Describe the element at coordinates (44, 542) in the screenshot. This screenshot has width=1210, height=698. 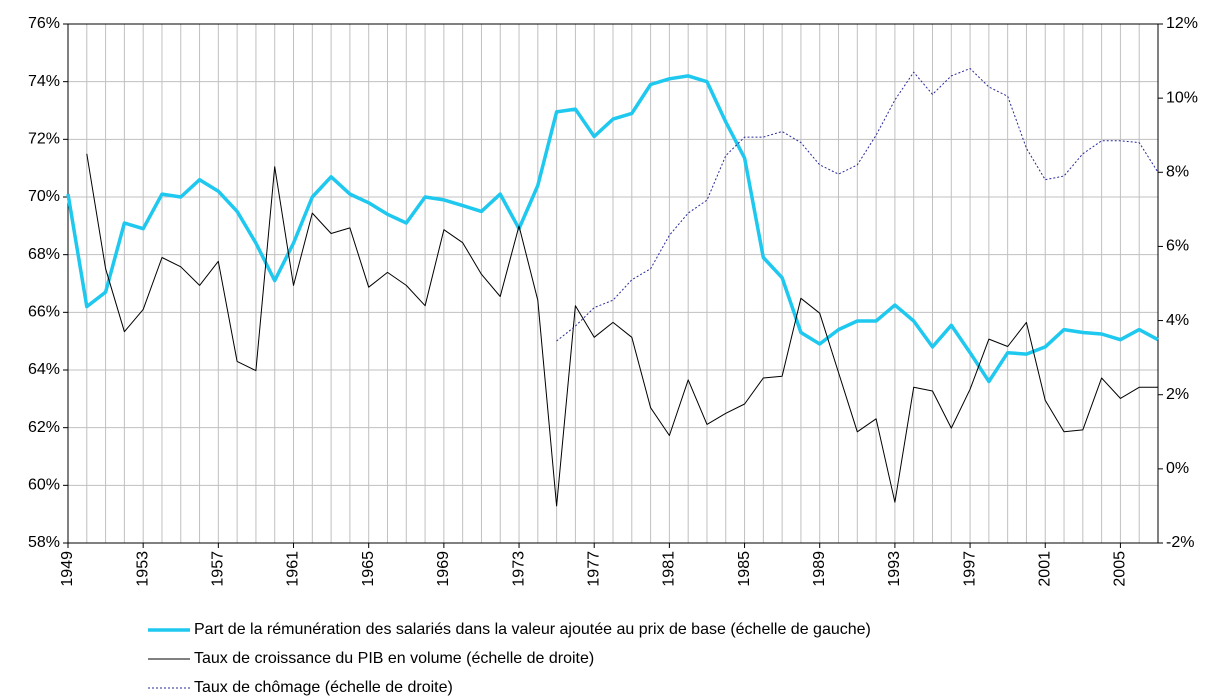
I see `y-tick-label: 58%` at that location.